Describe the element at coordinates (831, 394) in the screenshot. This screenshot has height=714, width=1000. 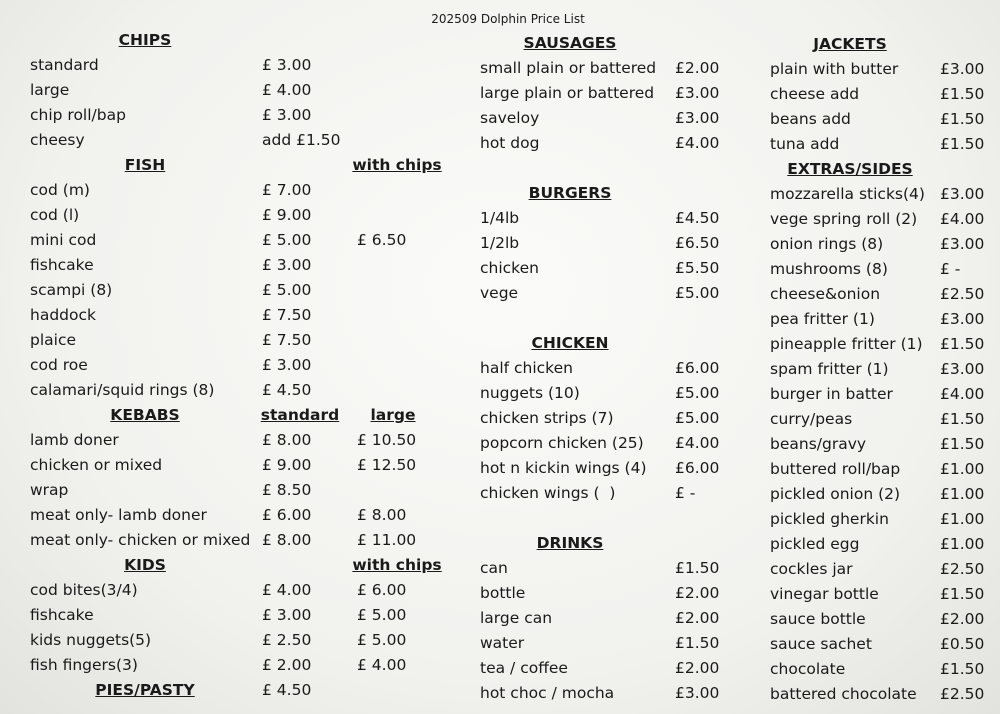
I see `item-name: burger in batter` at that location.